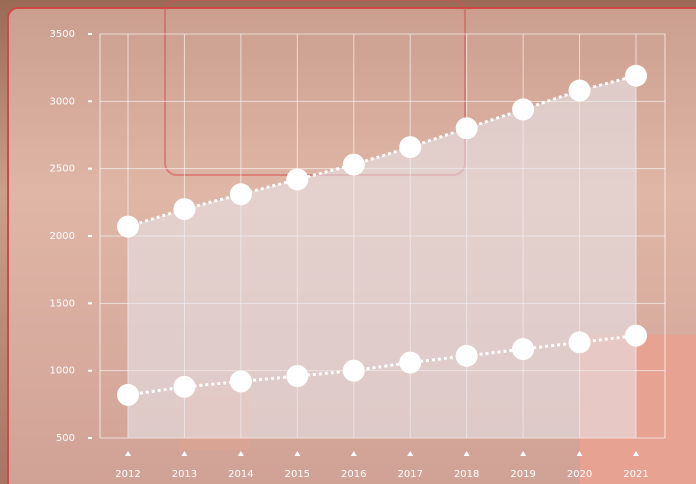  Describe the element at coordinates (353, 474) in the screenshot. I see `x-tick-label: 2016` at that location.